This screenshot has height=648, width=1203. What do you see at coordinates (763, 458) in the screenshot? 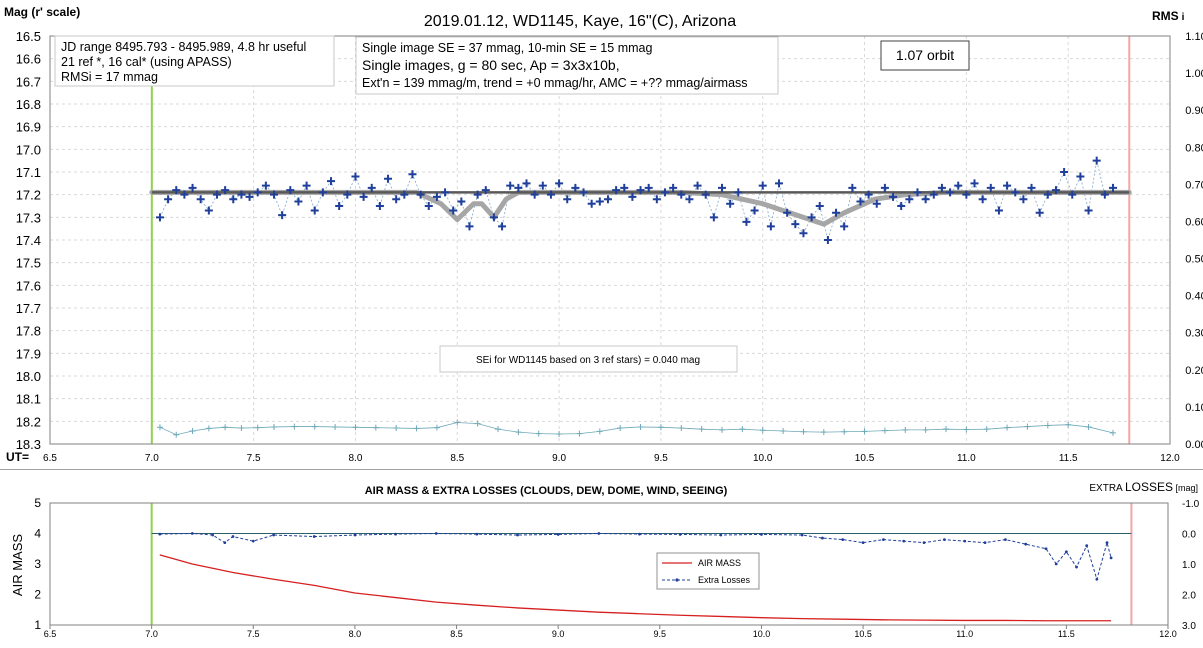
I see `top-x-tick-label: 10.0` at bounding box center [763, 458].